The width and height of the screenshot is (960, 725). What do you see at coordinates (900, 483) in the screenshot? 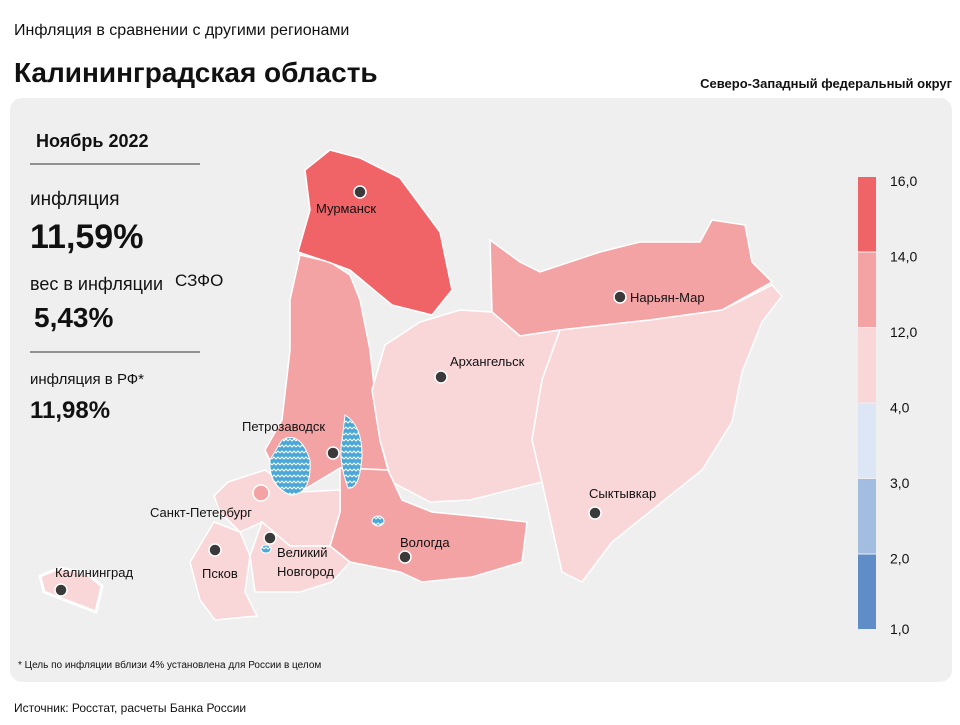
I see `legend-label: 3,0` at bounding box center [900, 483].